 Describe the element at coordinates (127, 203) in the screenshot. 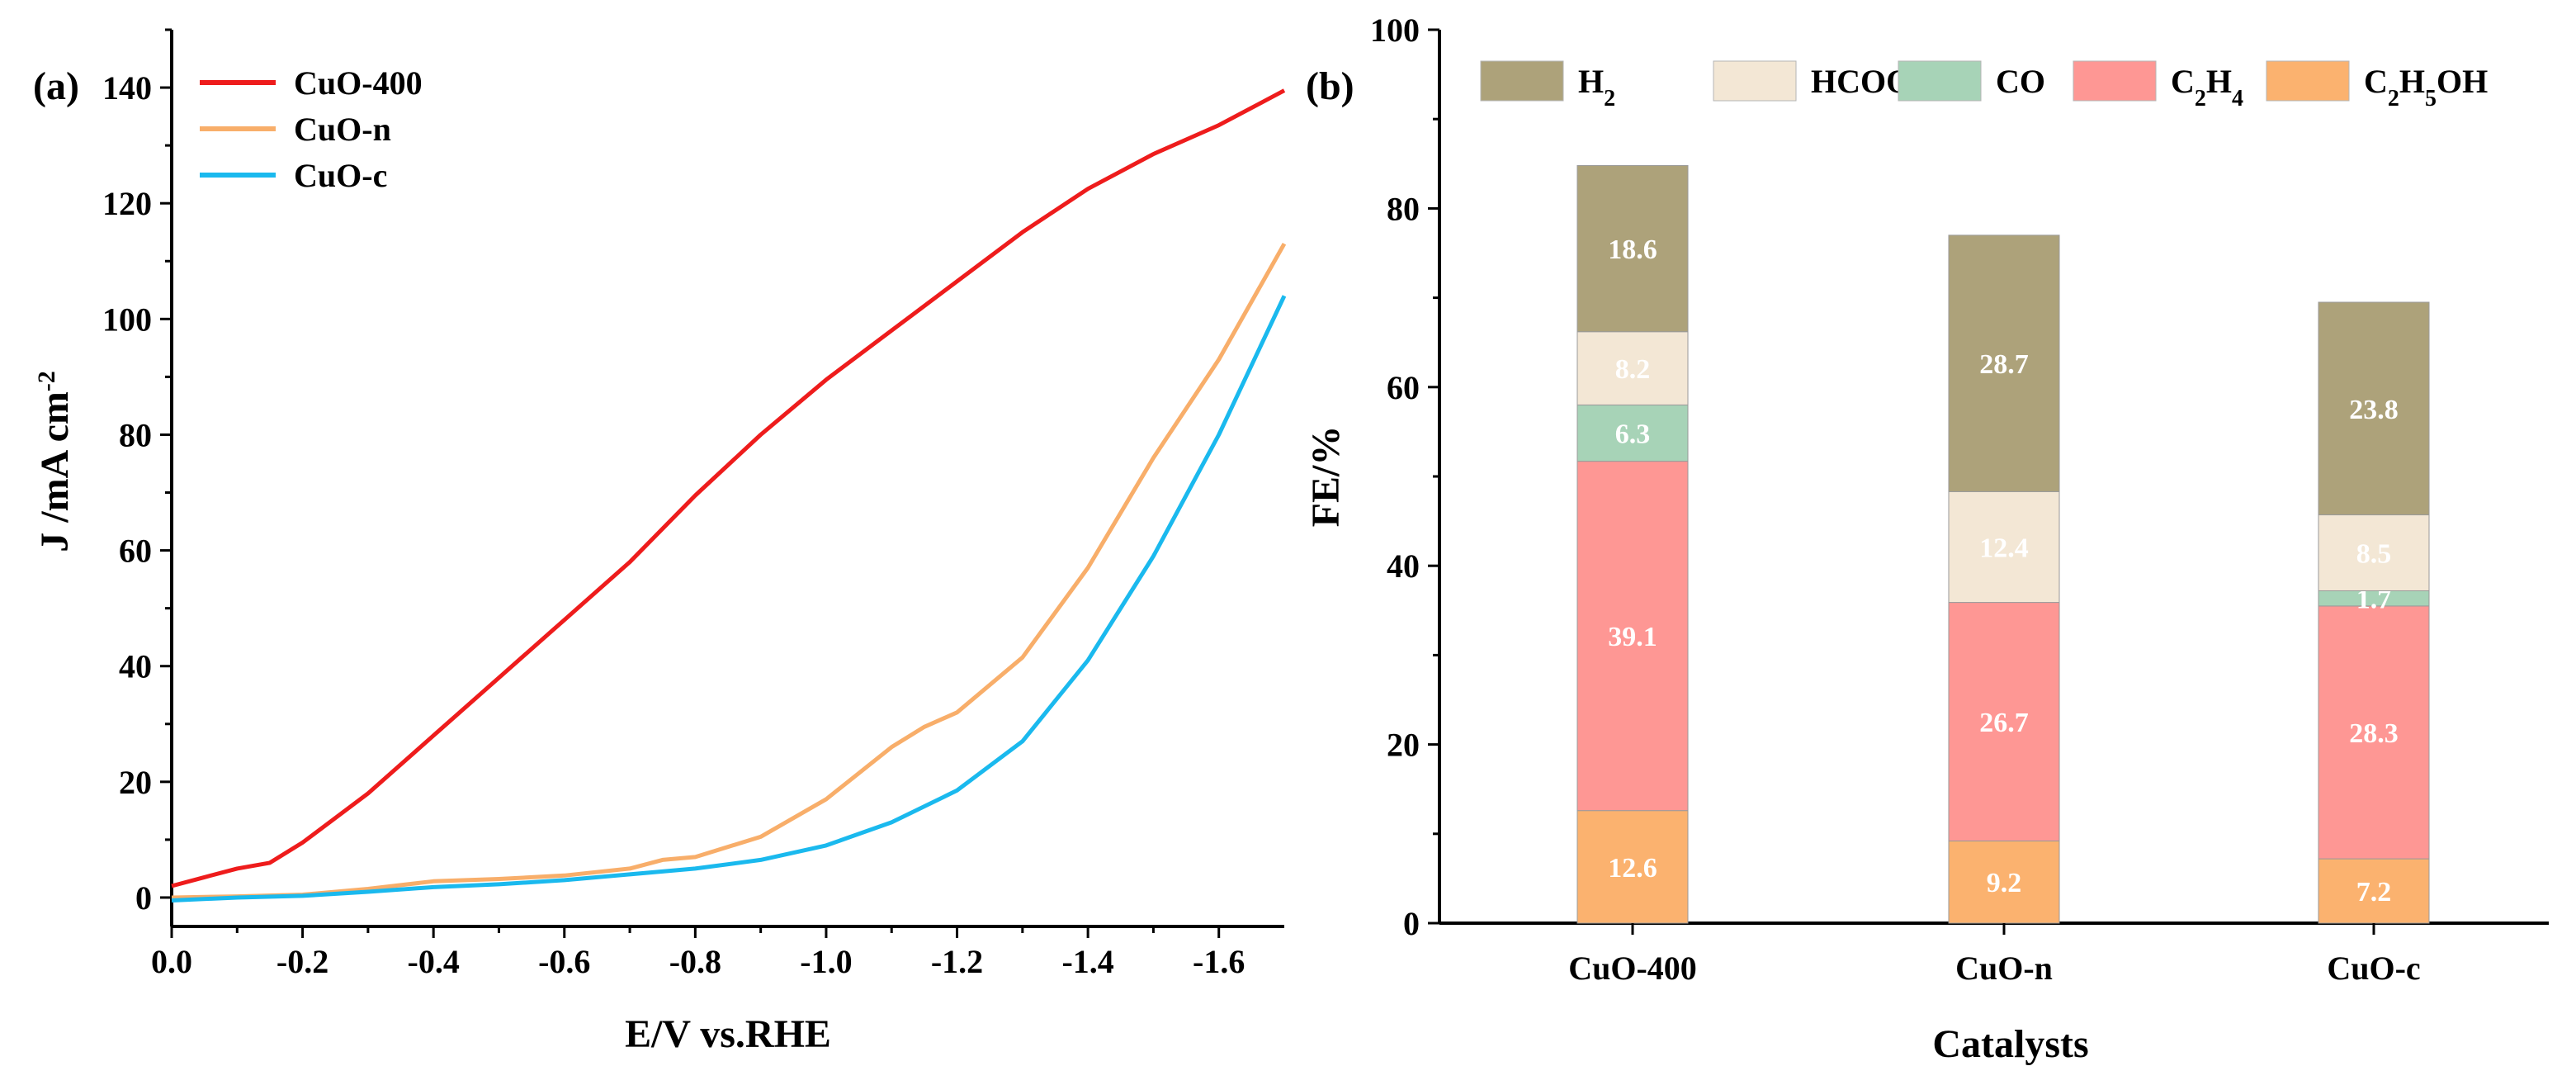

I see `y-tick-label: 120` at that location.